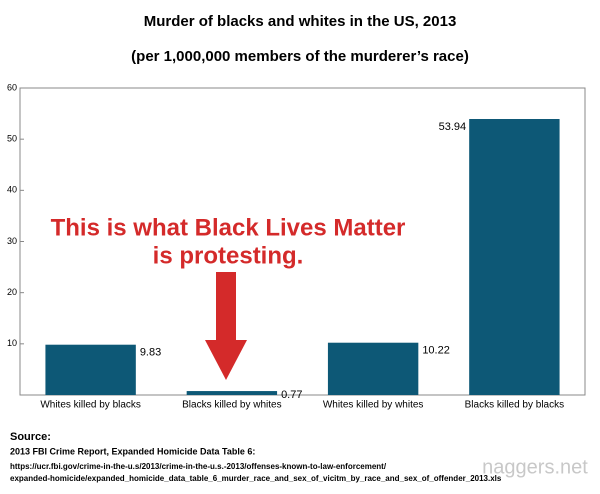 The width and height of the screenshot is (600, 494). I want to click on y-tick-label: 30, so click(12, 241).